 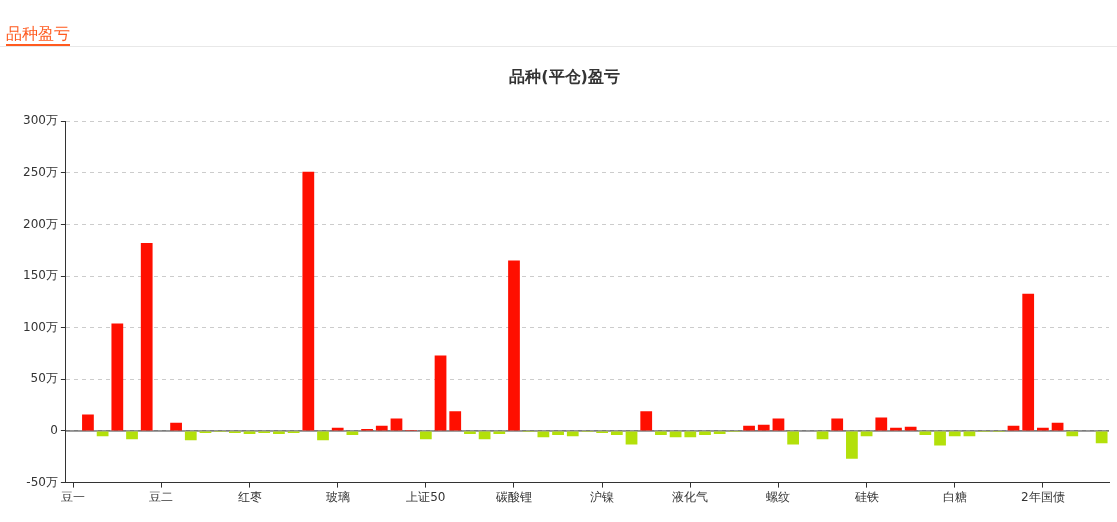 What do you see at coordinates (866, 496) in the screenshot?
I see `x-tick-label: 硅铁` at bounding box center [866, 496].